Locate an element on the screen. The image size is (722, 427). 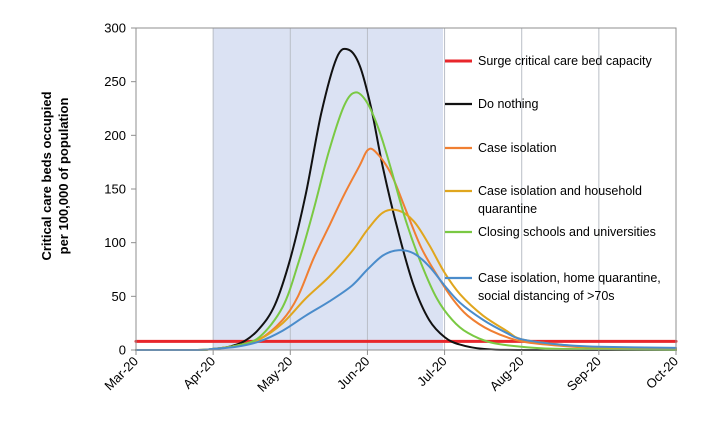
legend-label: Surge critical care bed capacity is located at coordinates (565, 61).